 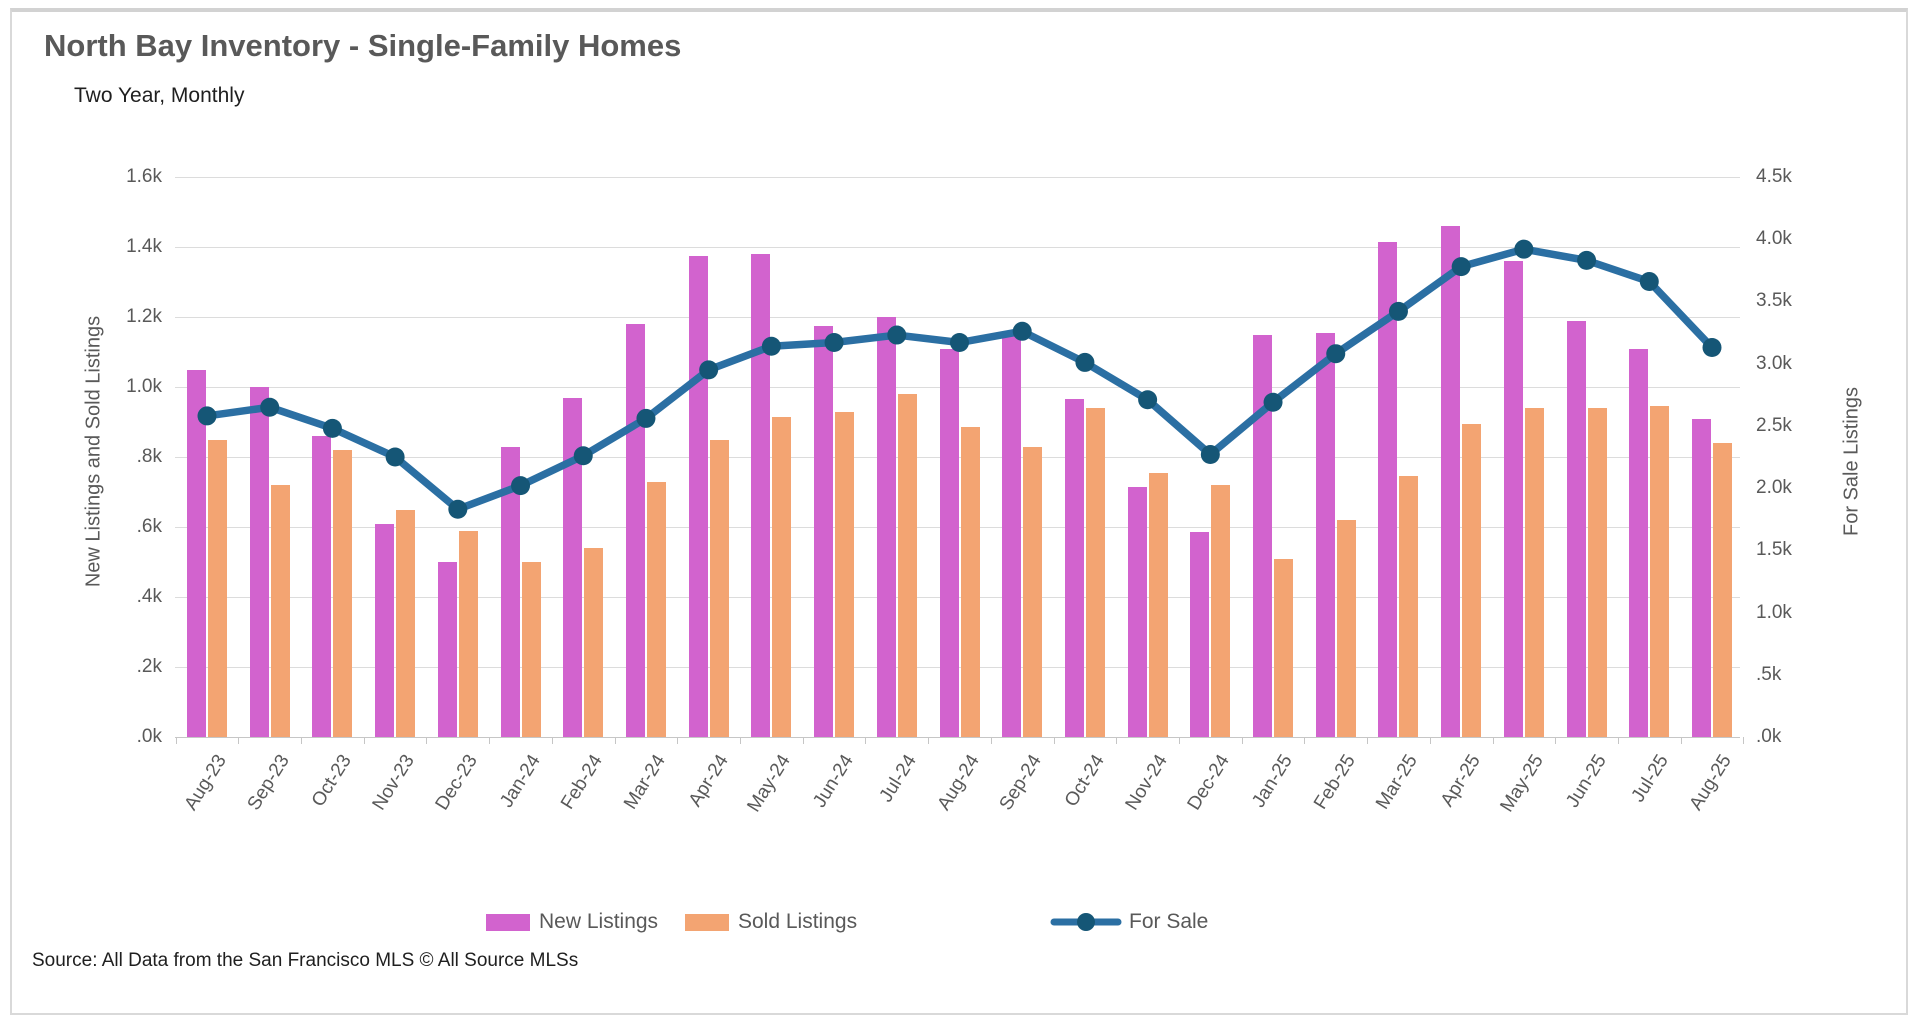 I want to click on left-axis-tick-label: .0k, so click(x=149, y=736).